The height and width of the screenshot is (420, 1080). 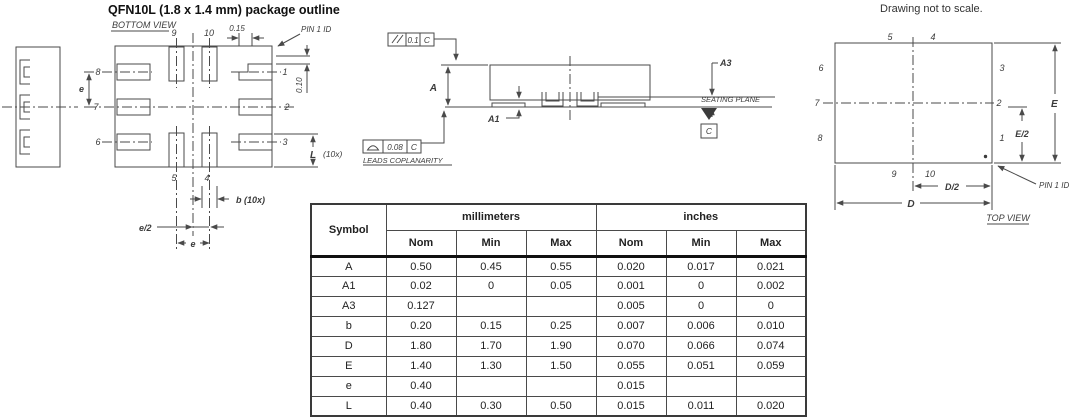 I want to click on cell: 0.25, so click(x=561, y=326).